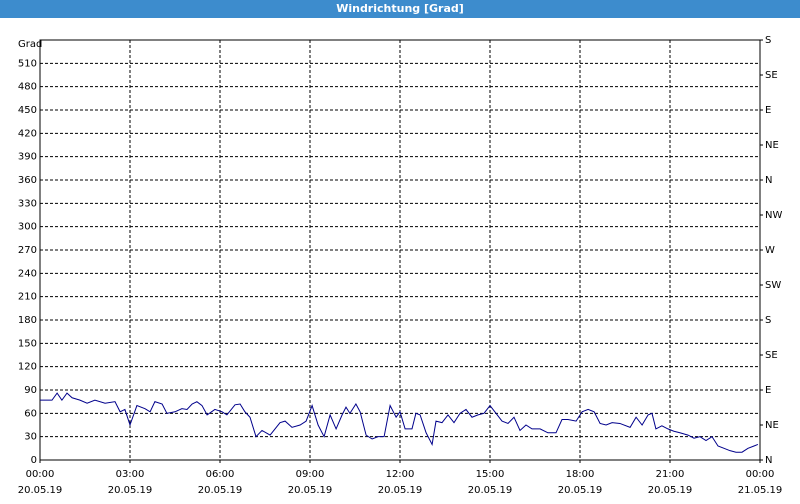 The height and width of the screenshot is (504, 800). Describe the element at coordinates (27, 180) in the screenshot. I see `y-tick-label: 360` at that location.